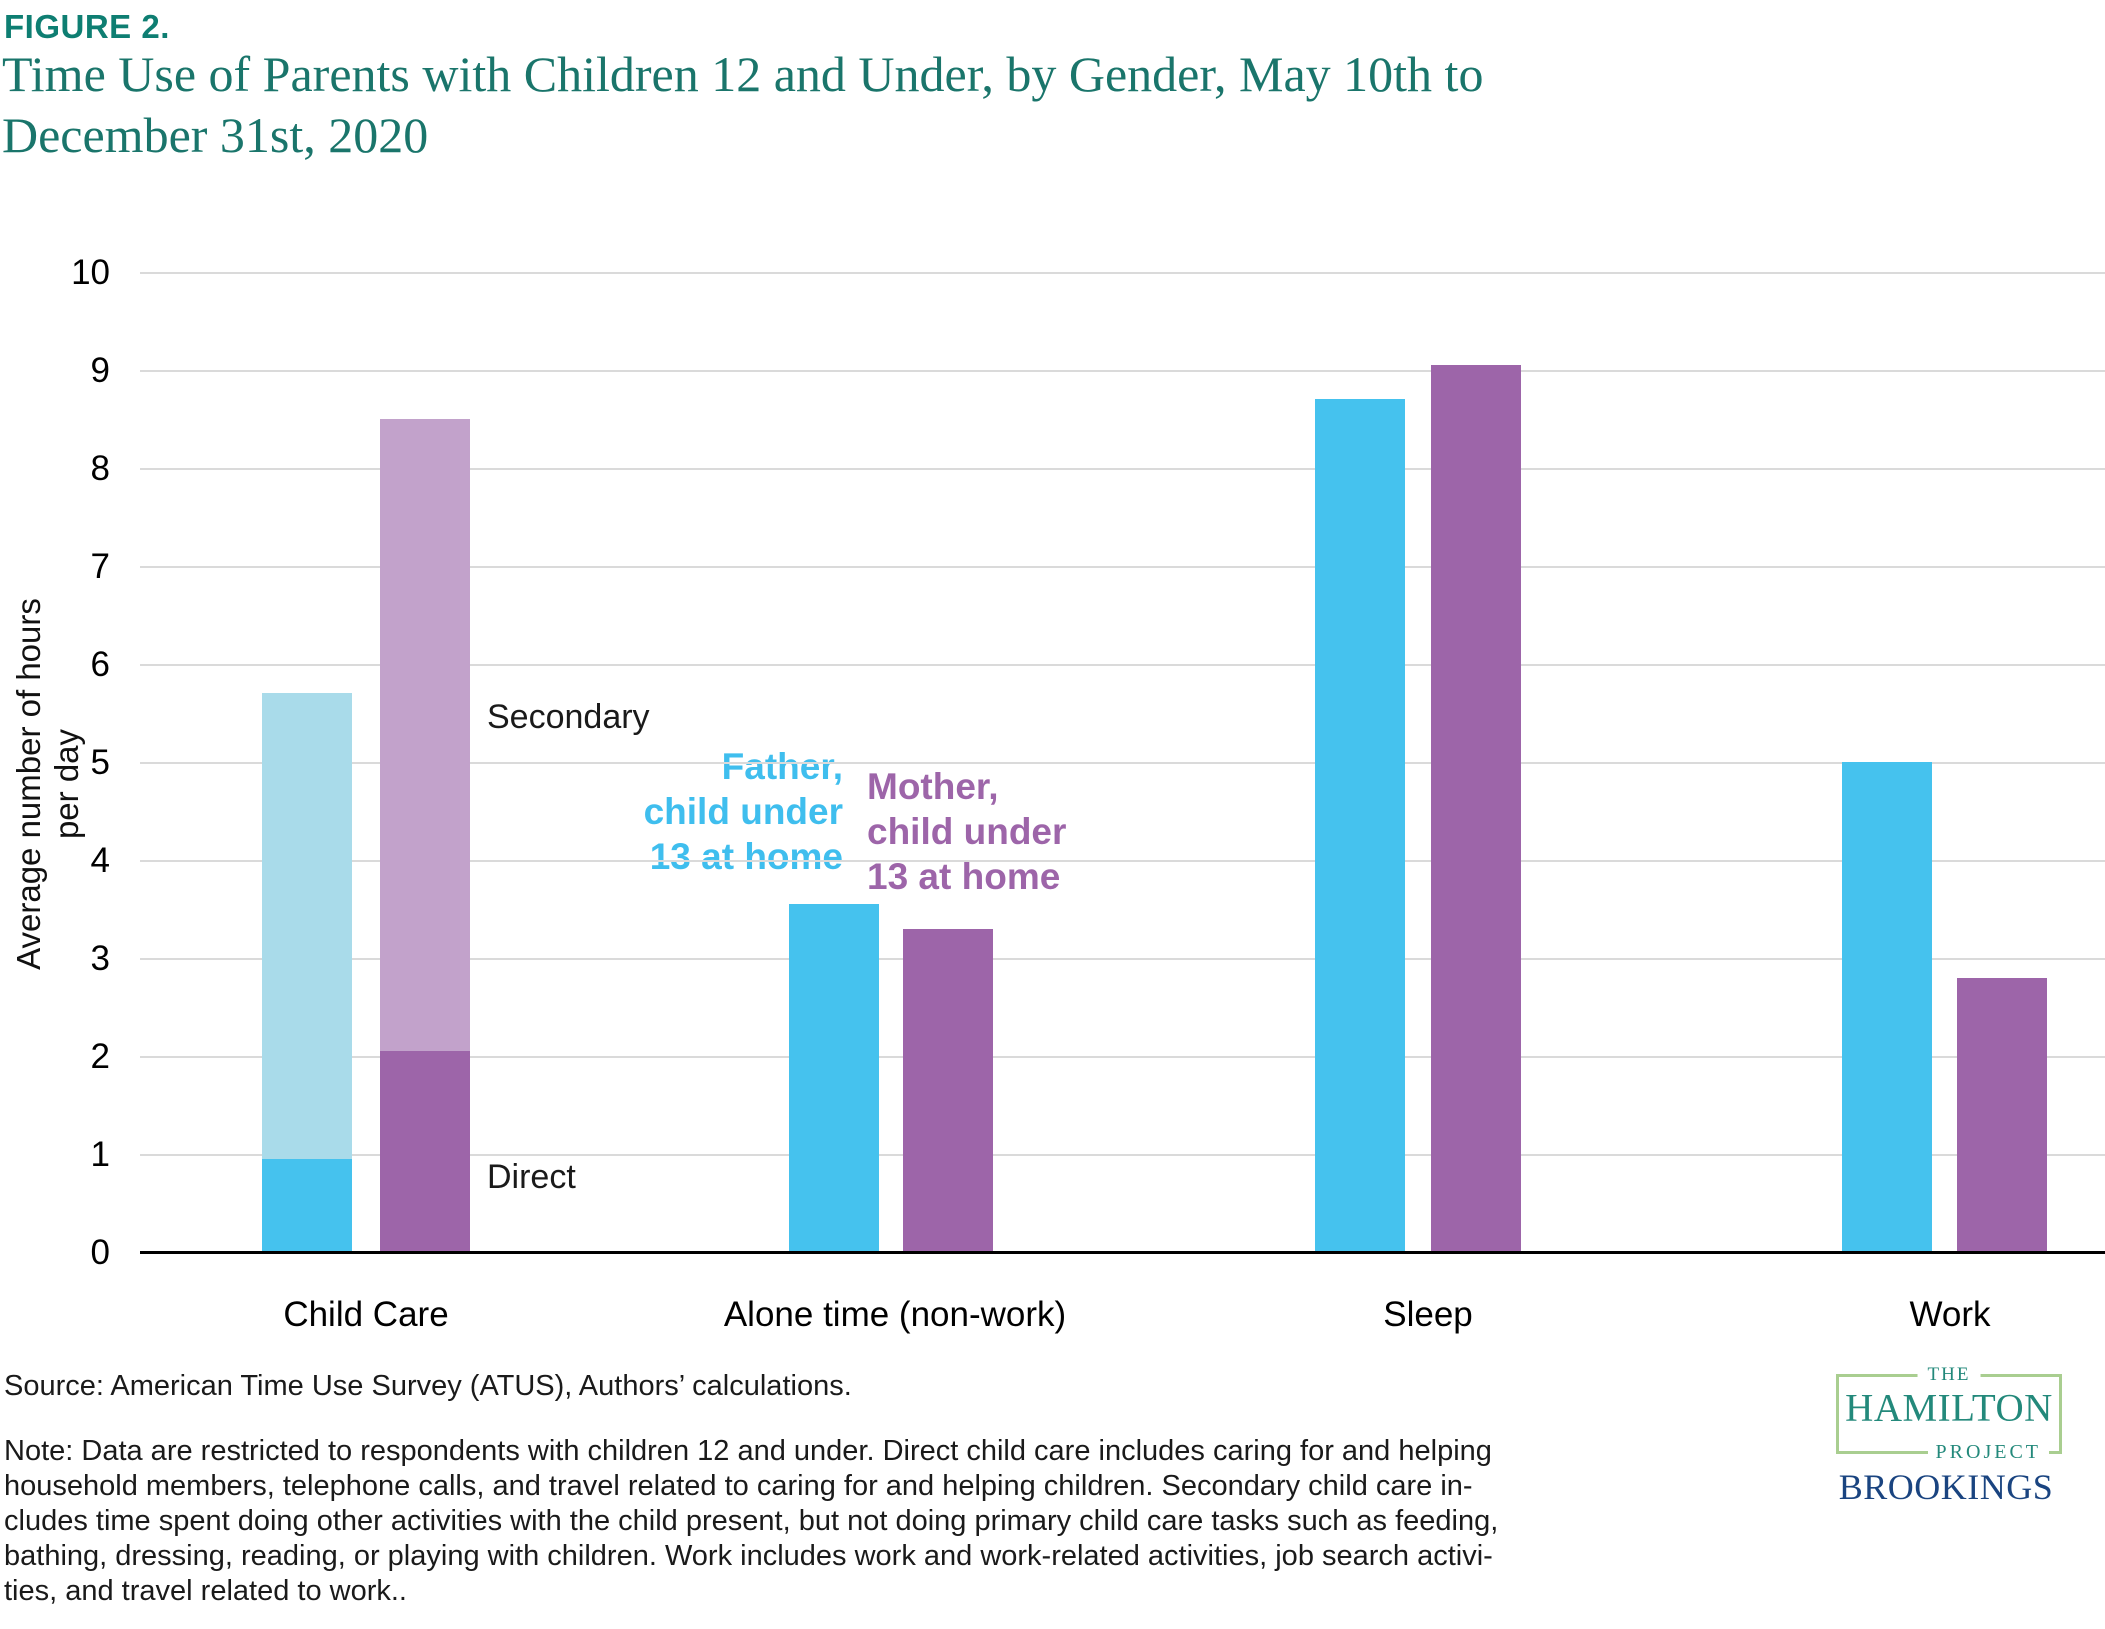 This screenshot has width=2105, height=1629. I want to click on mother-series-label-line-1: Mother,, so click(933, 786).